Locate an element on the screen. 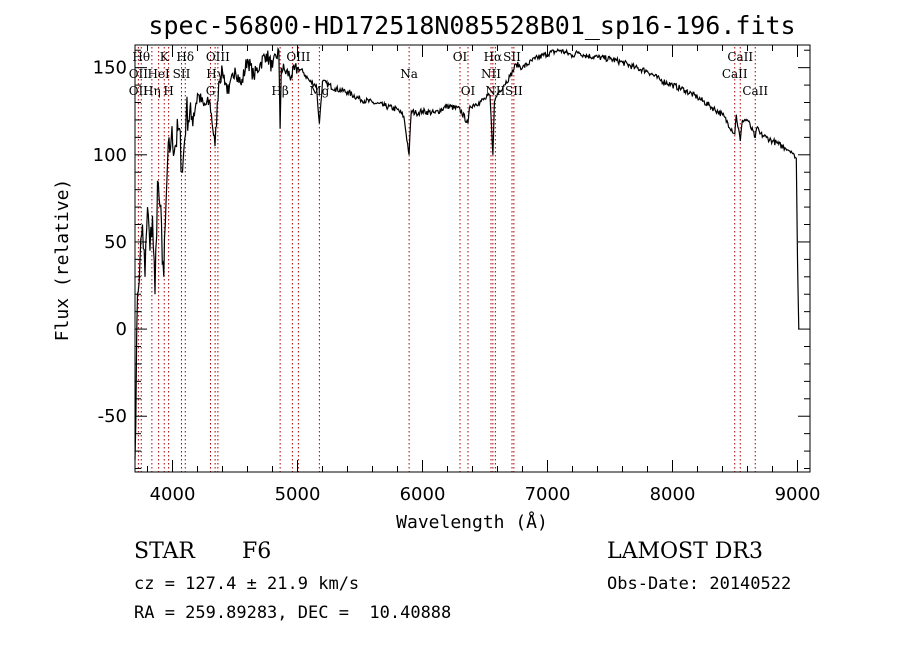 The image size is (900, 649). y-tick-label: 150 is located at coordinates (110, 68).